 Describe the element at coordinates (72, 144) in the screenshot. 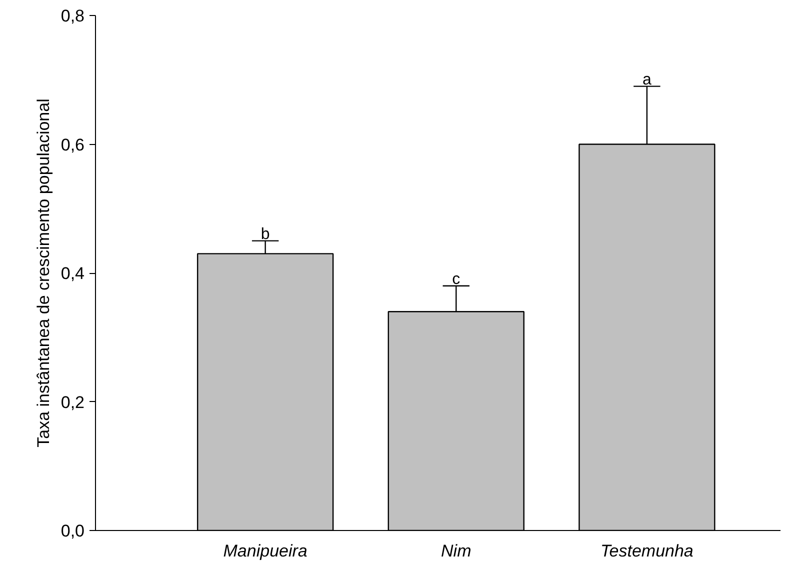

I see `y-tick-label: 0,6` at that location.